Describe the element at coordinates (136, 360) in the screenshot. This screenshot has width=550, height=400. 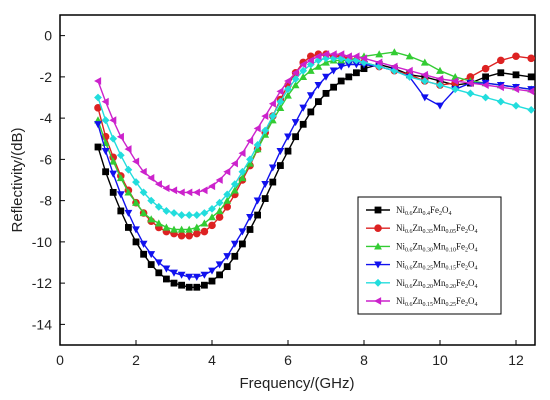
I see `x-tick-label: 2` at that location.